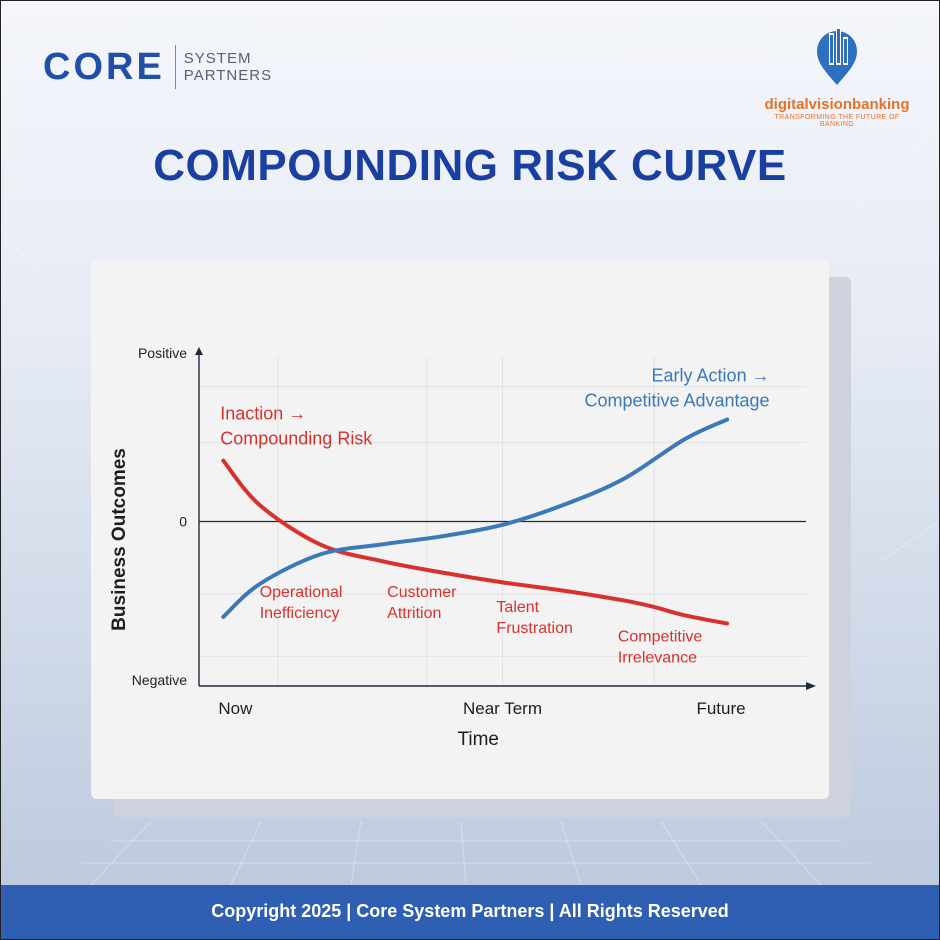  What do you see at coordinates (837, 121) in the screenshot?
I see `partner-tagline: TRANSFORMING THE FUTURE OF BANKING` at bounding box center [837, 121].